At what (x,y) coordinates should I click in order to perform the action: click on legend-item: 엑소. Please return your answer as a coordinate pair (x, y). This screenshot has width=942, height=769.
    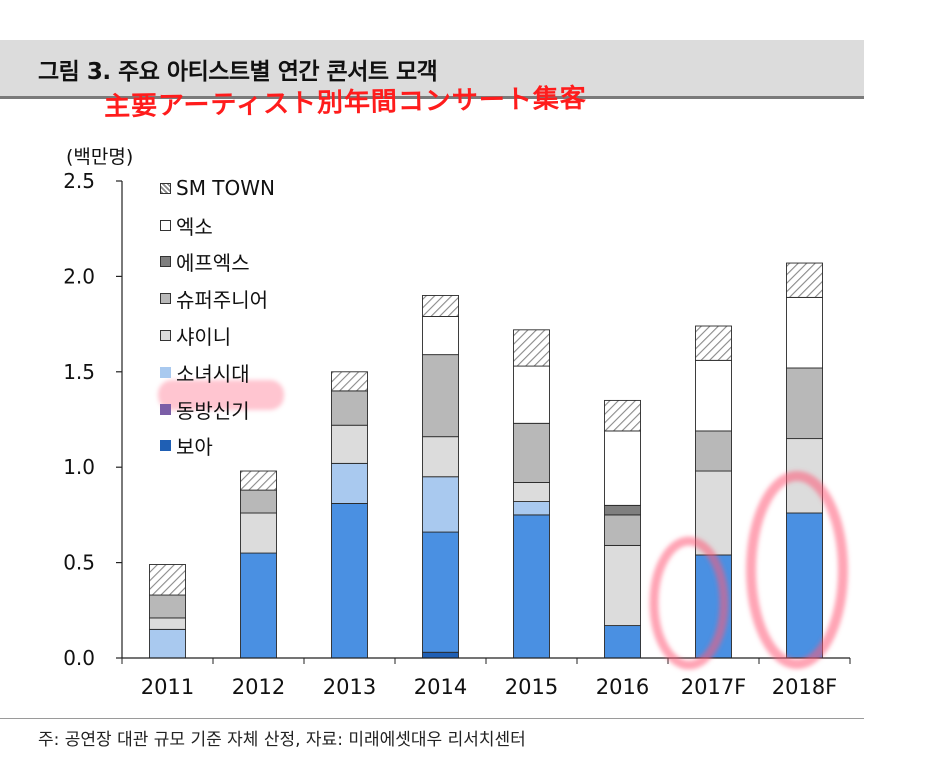
    Looking at the image, I should click on (217, 225).